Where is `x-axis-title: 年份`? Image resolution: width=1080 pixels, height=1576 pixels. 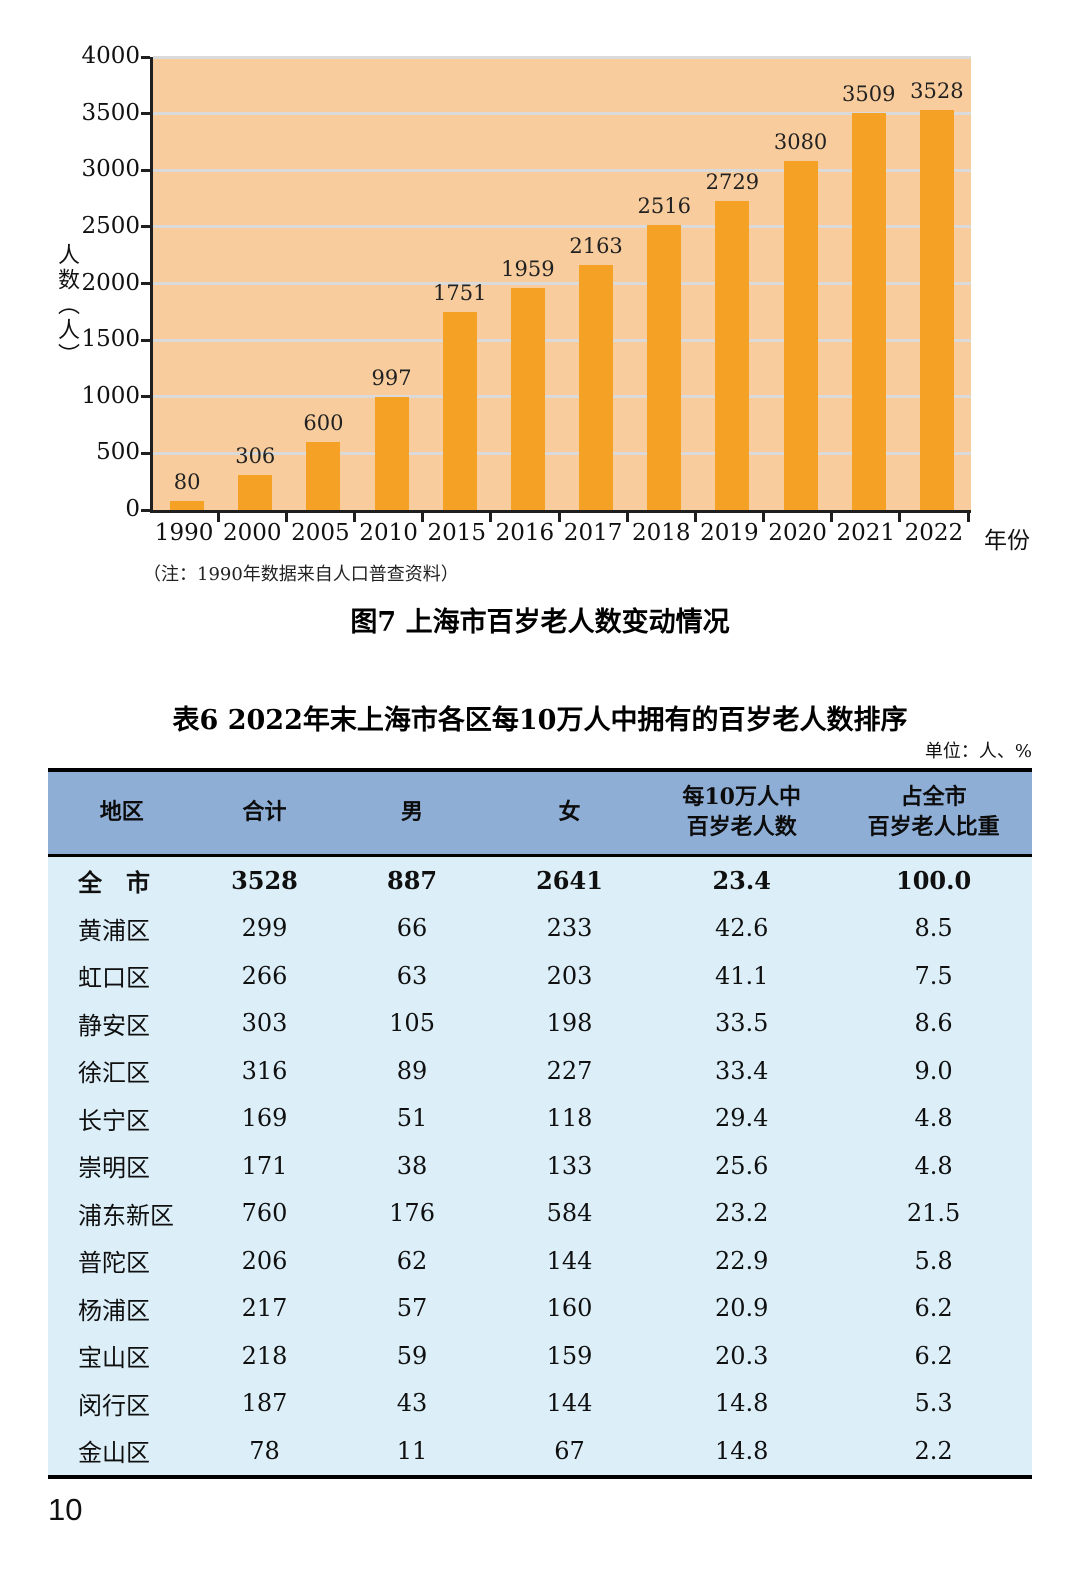
x-axis-title: 年份 is located at coordinates (1007, 541).